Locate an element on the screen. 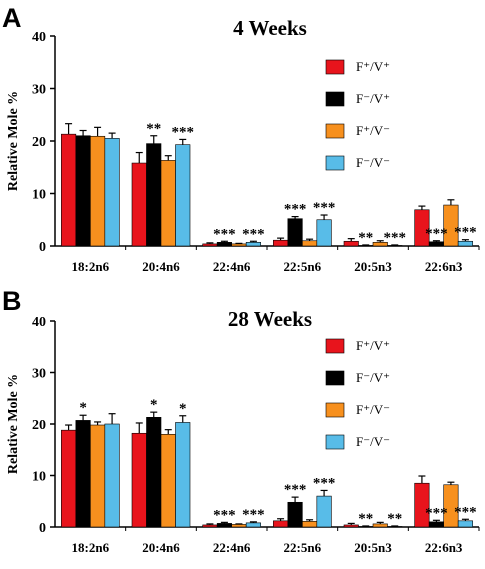  y-tick-label: 30 is located at coordinates (39, 374).